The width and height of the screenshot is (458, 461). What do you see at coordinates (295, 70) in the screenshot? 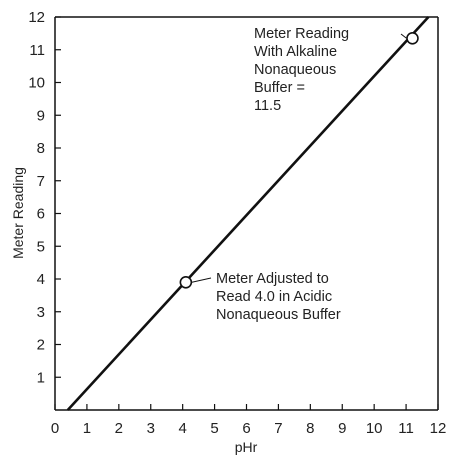
I see `annotation-text: Nonaqueous` at bounding box center [295, 70].